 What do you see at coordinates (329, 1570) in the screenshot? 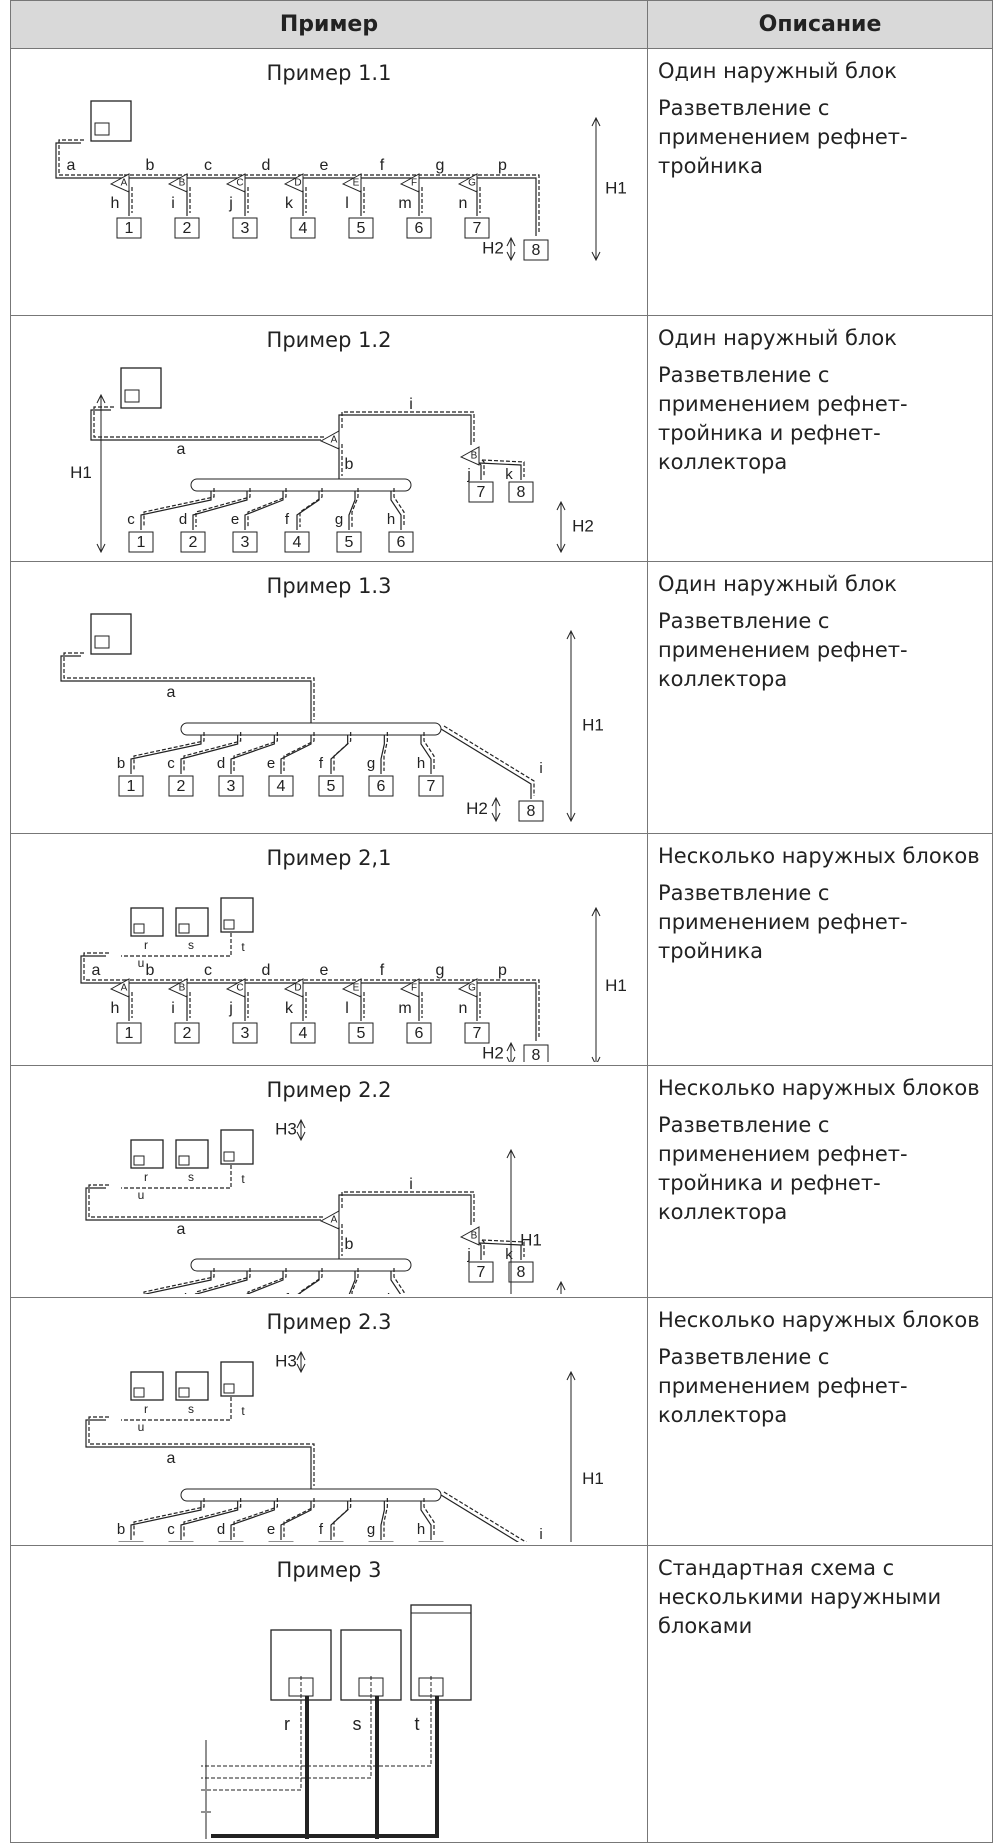
I see `example-title: Пример 3` at bounding box center [329, 1570].